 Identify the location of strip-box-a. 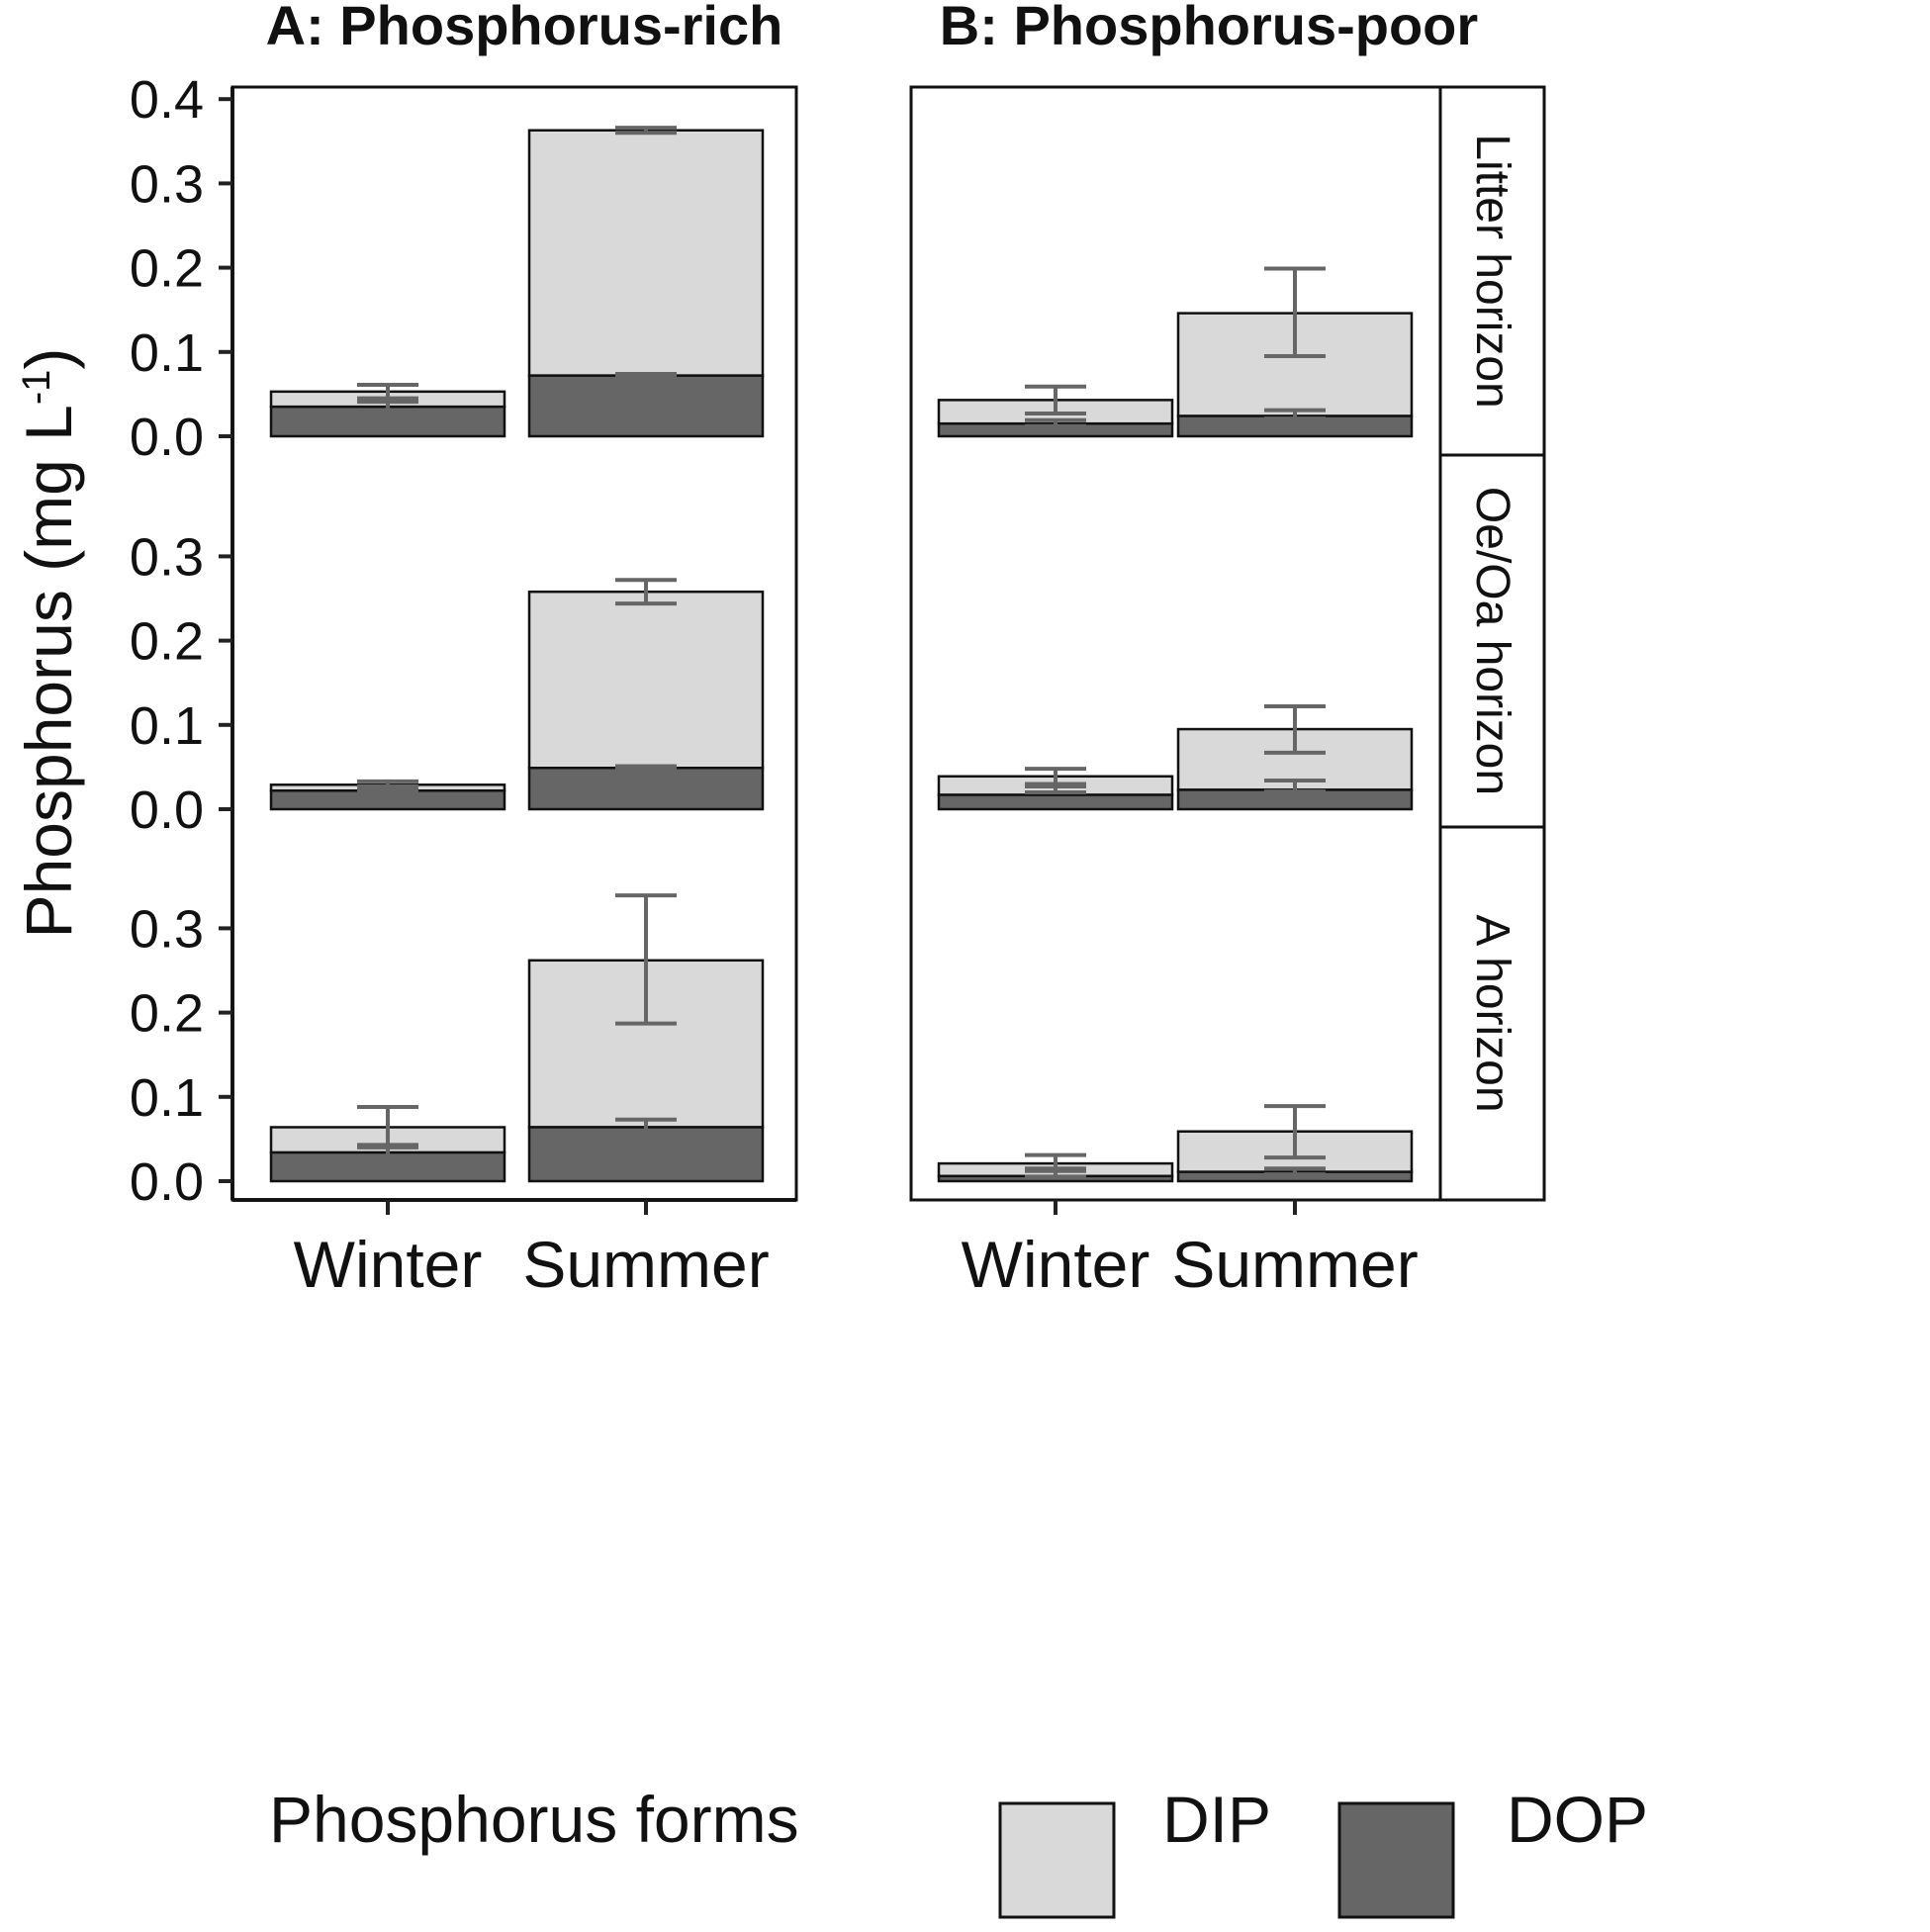
(1492, 1014).